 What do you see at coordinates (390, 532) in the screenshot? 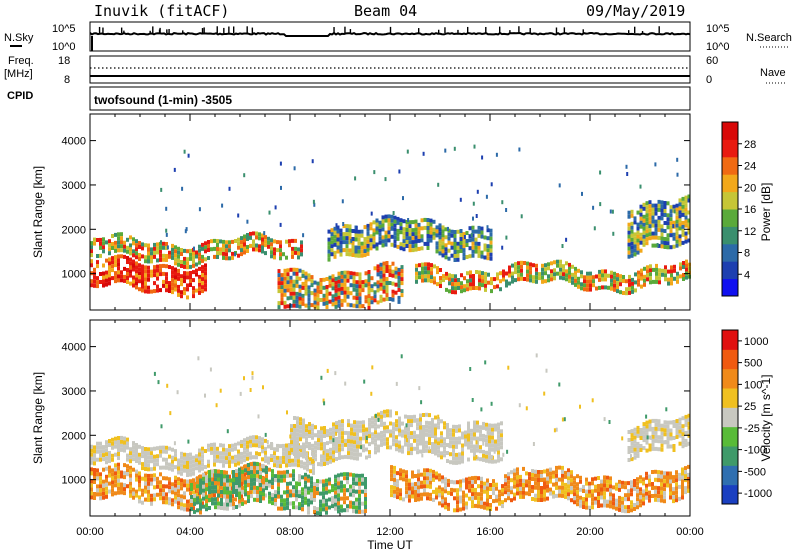
I see `x-axis-tick-labels: 00:00 04:00 08:00 12:00 16:00 20:00 00:00` at bounding box center [390, 532].